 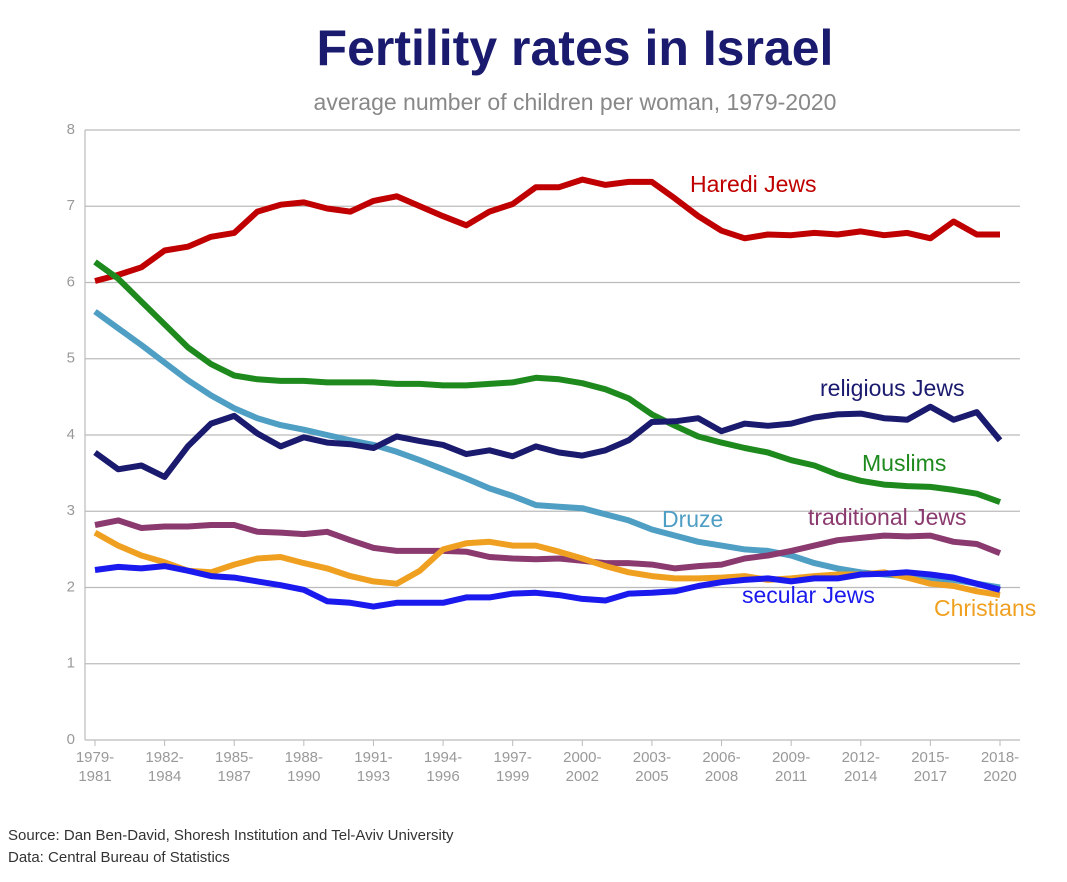 What do you see at coordinates (808, 595) in the screenshot?
I see `series-label: secular Jews` at bounding box center [808, 595].